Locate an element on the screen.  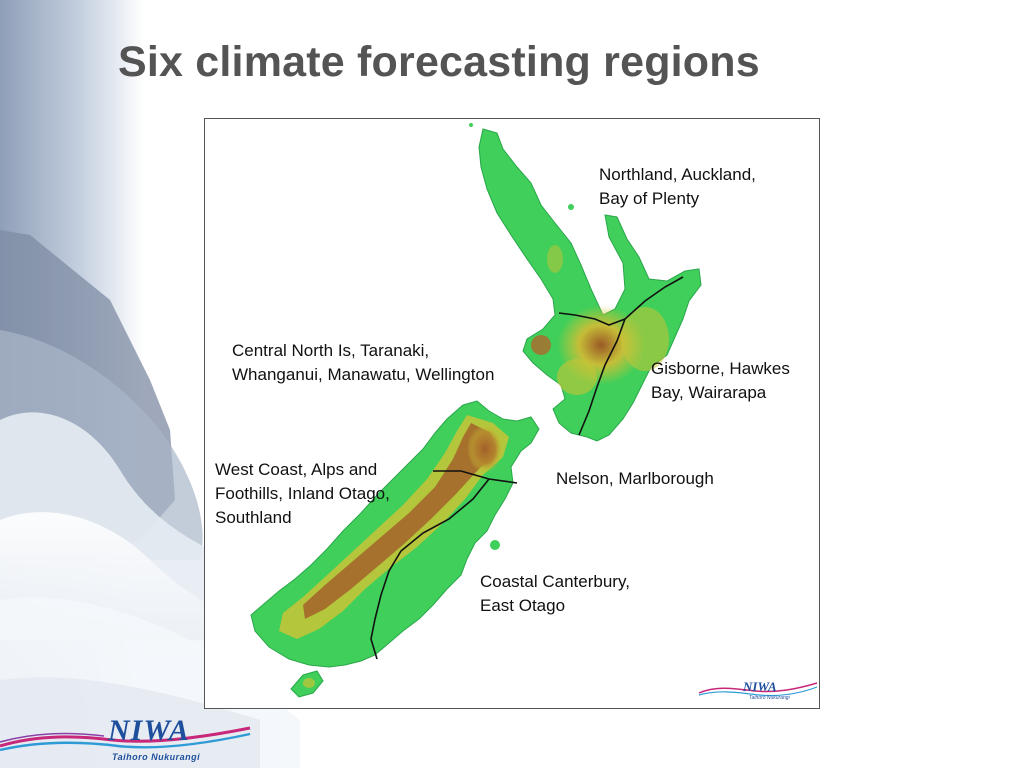
boundary-line-ni-central is located at coordinates (602, 377).